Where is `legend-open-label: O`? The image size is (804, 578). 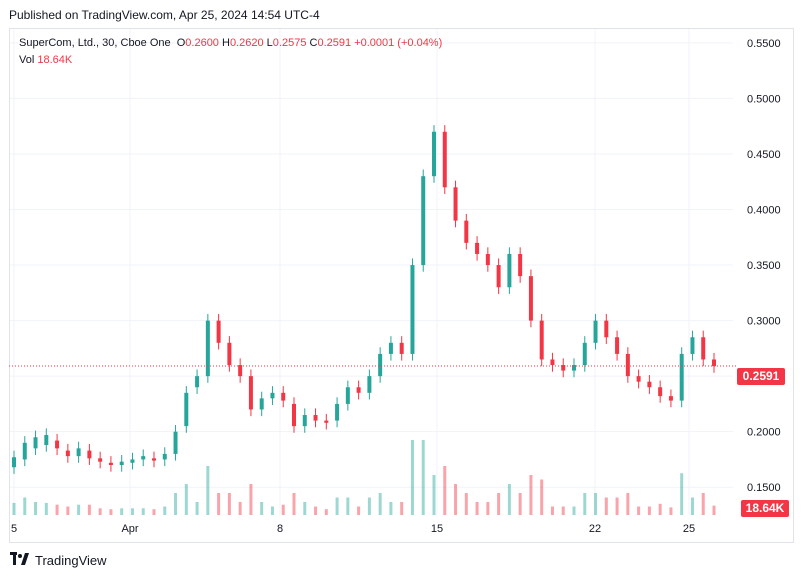 legend-open-label: O is located at coordinates (181, 43).